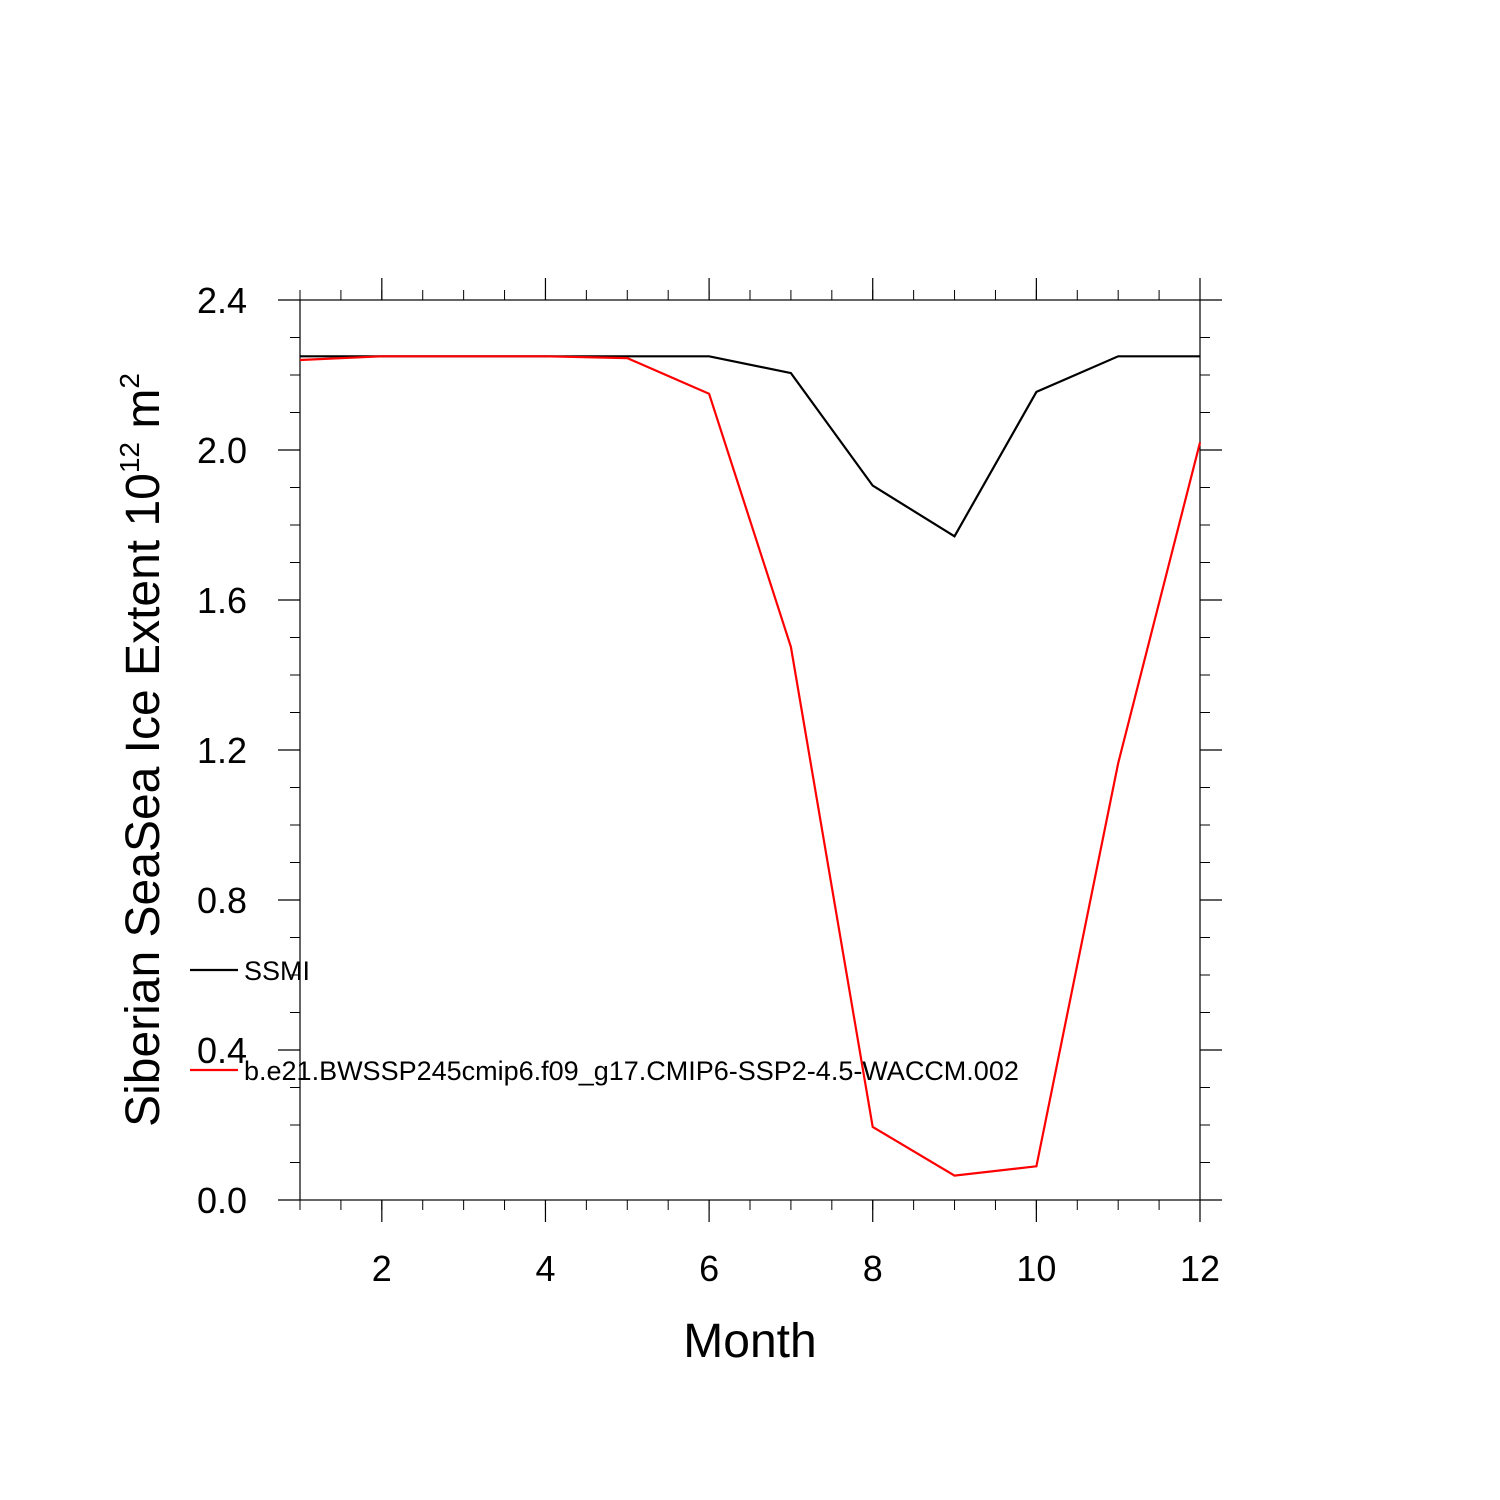  Describe the element at coordinates (1200, 1268) in the screenshot. I see `x-tick-label: 12` at that location.